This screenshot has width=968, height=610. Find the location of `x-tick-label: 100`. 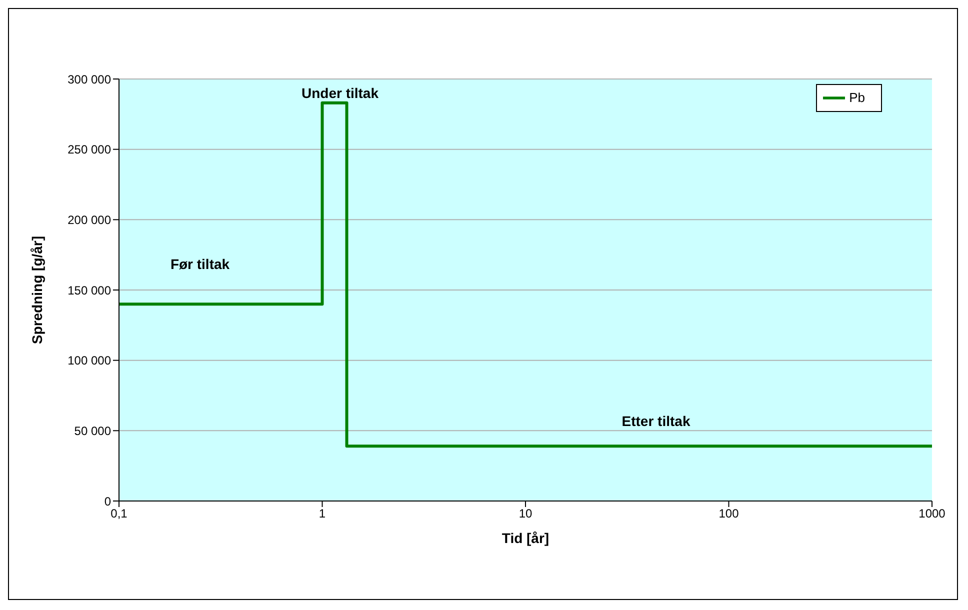

x-tick-label: 100 is located at coordinates (729, 513).